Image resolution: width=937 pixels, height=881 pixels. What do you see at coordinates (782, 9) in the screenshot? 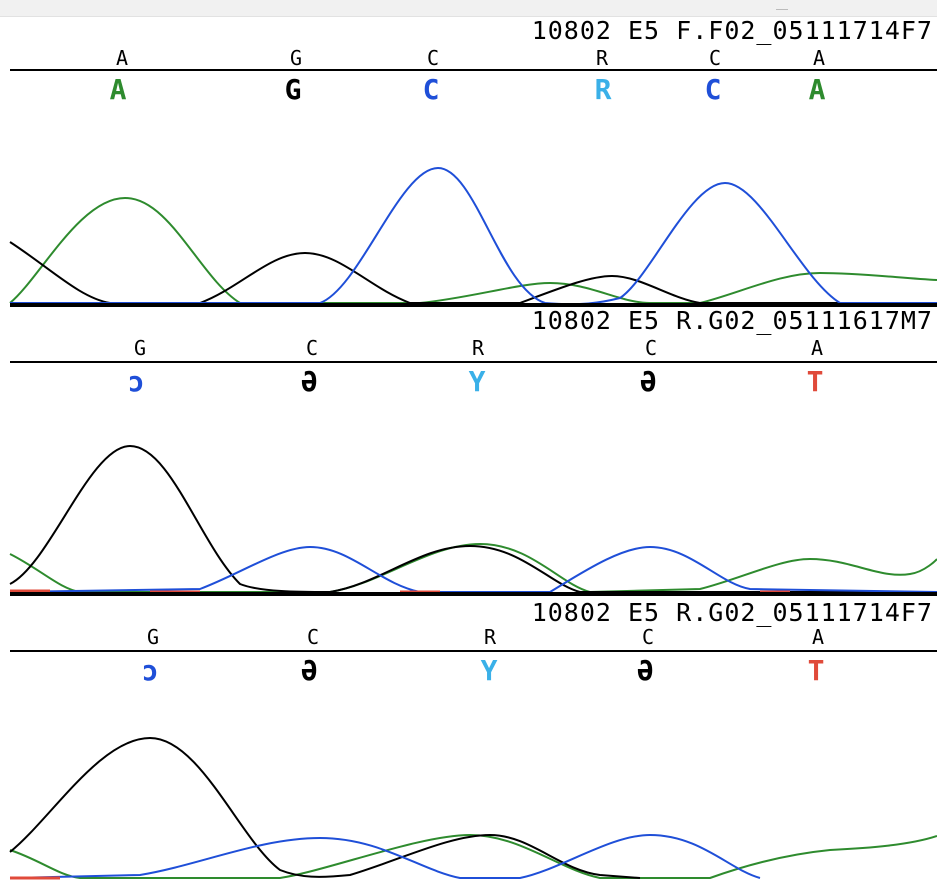
I see `resize-grip-icon` at bounding box center [782, 9].